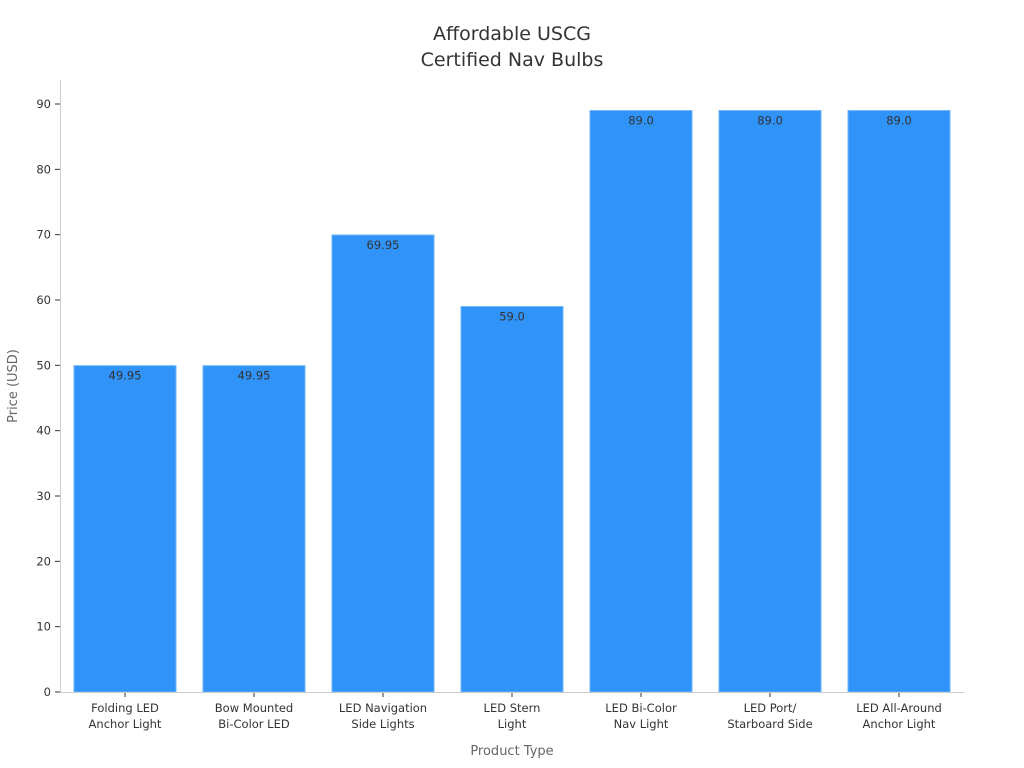  I want to click on x-tick-label: Folding LED, so click(125, 708).